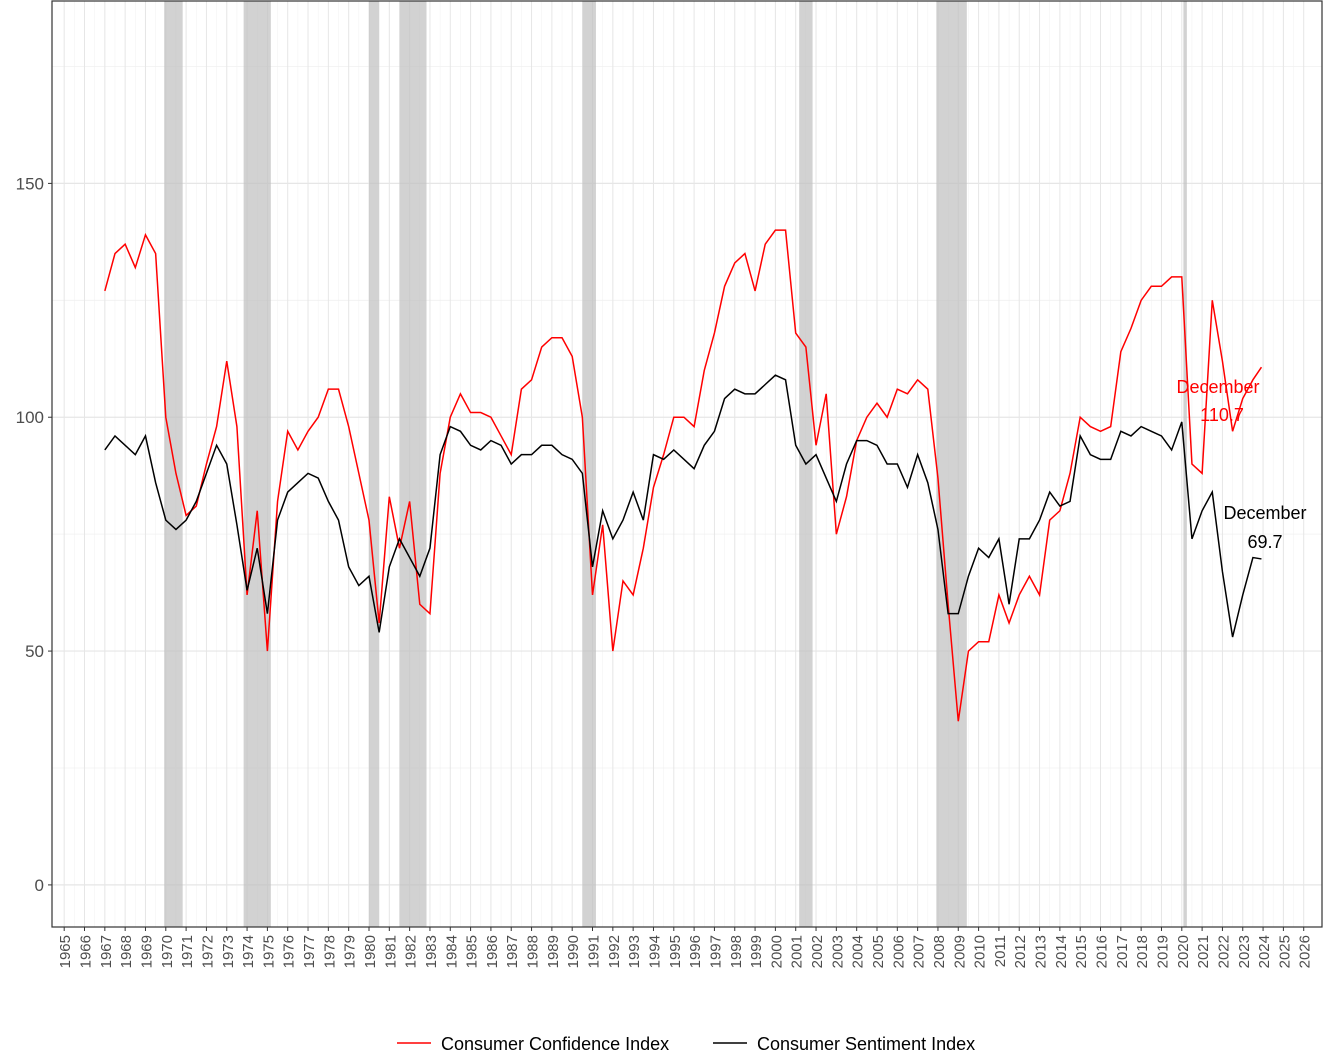 The height and width of the screenshot is (1053, 1323). Describe the element at coordinates (187, 951) in the screenshot. I see `x-tick-label: 1971` at that location.